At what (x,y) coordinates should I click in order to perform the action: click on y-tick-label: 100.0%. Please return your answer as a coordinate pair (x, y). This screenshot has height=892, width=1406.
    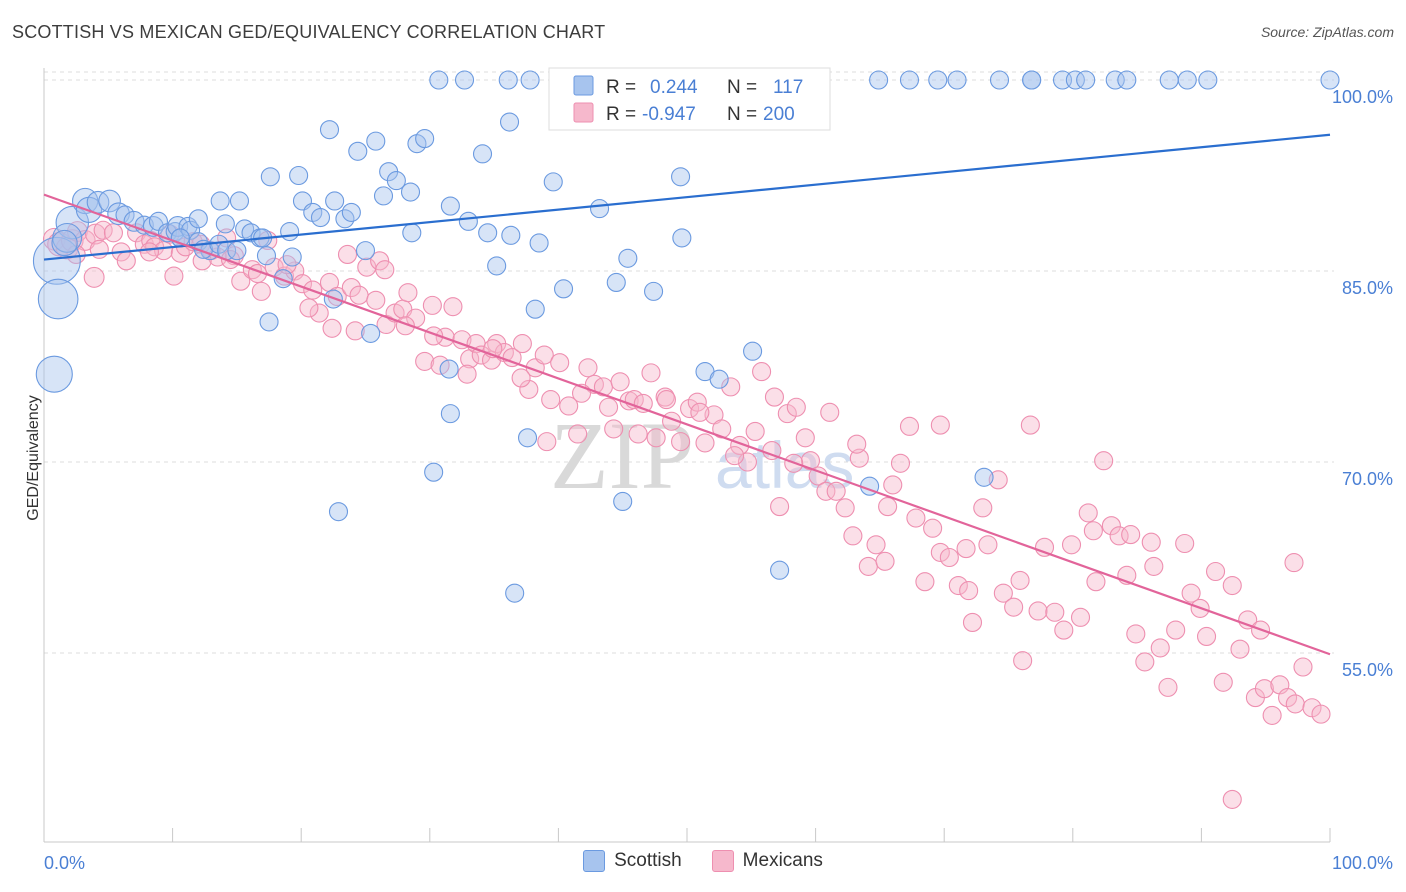
    Looking at the image, I should click on (1362, 97).